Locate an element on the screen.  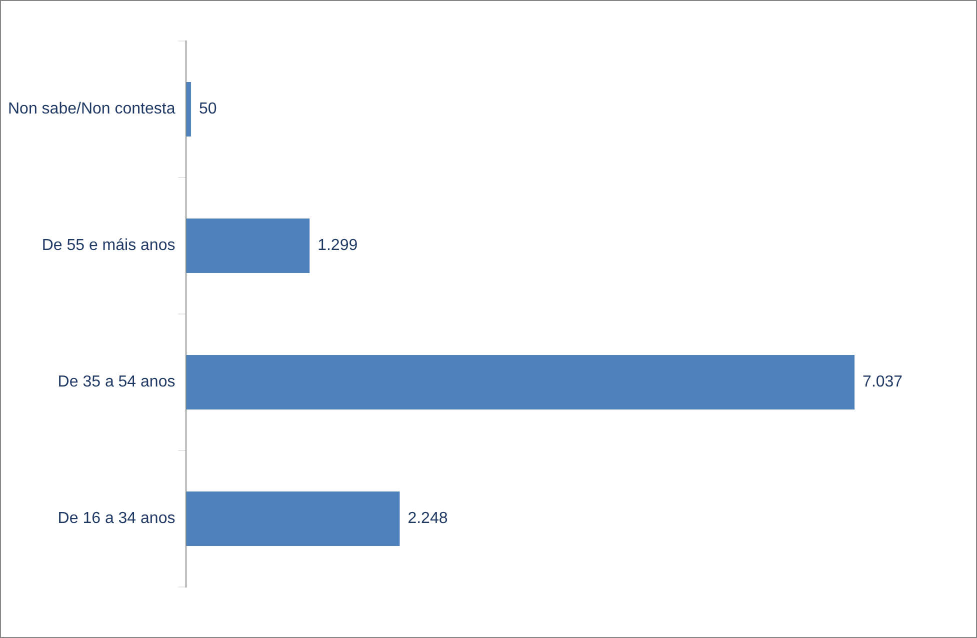
data-label: 7.037 is located at coordinates (882, 382).